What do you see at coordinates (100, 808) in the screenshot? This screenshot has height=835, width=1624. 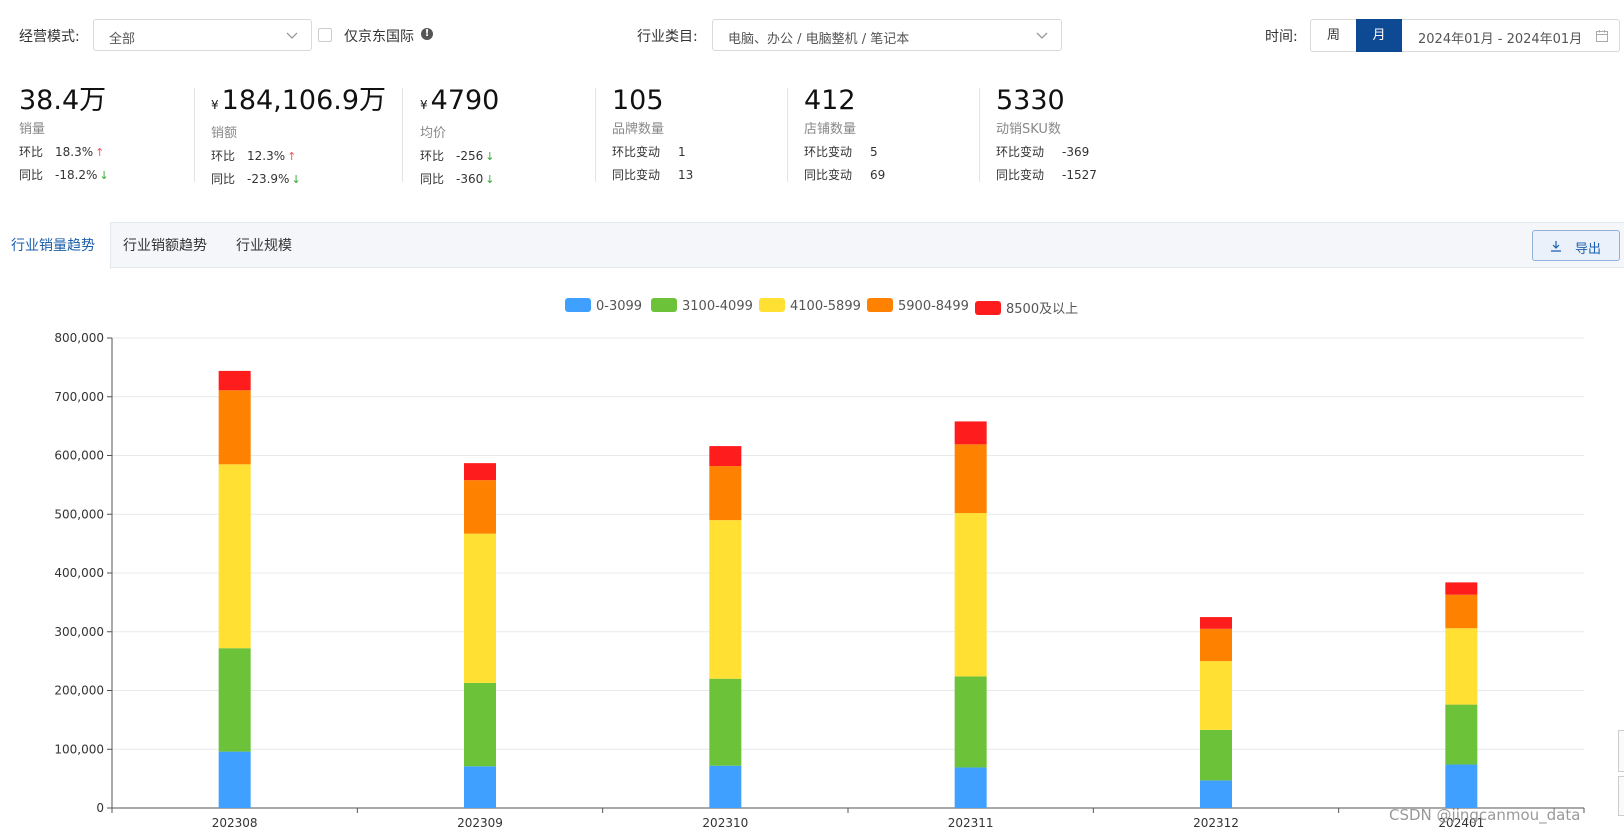 I see `y-tick-label: 0` at bounding box center [100, 808].